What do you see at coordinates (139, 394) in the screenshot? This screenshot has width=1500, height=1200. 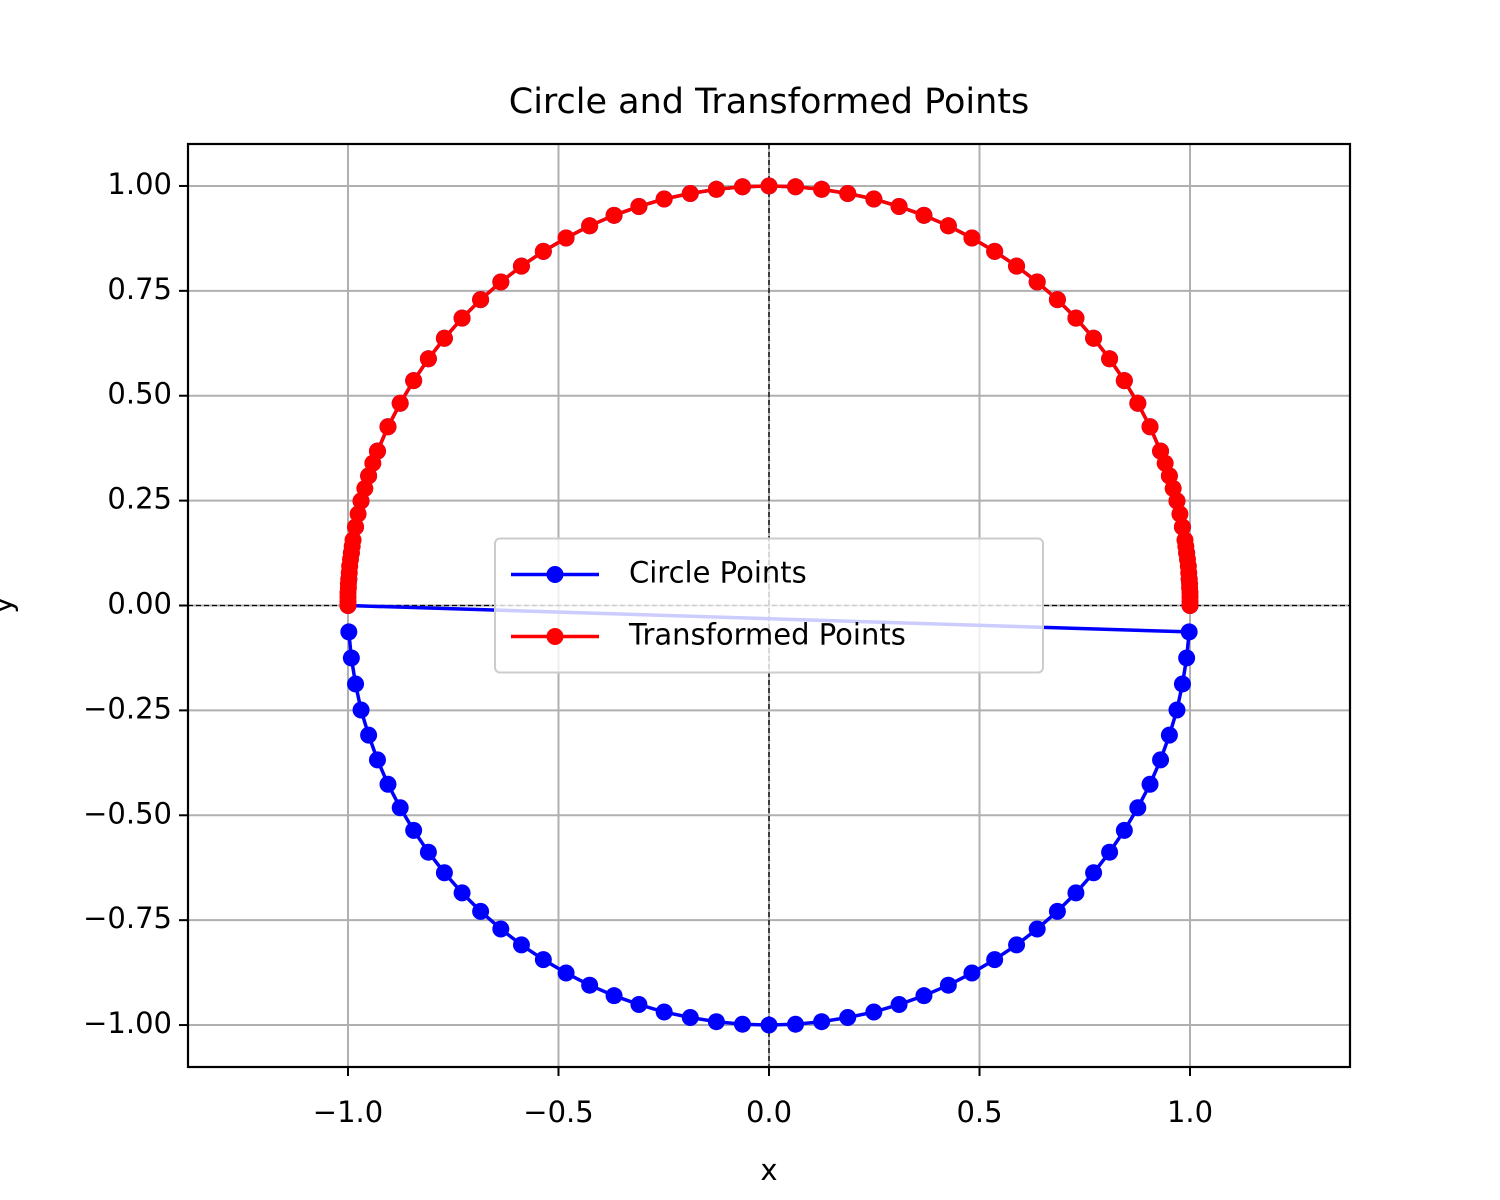 I see `y-tick-label: 0.50` at bounding box center [139, 394].